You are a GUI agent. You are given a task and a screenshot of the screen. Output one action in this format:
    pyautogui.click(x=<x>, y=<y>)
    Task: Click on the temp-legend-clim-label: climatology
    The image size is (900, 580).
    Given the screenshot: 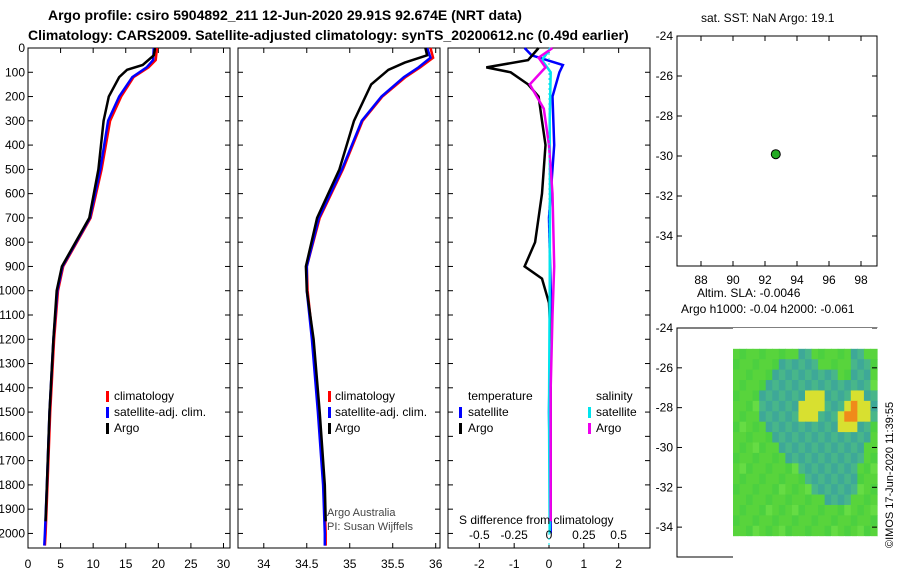 What is the action you would take?
    pyautogui.click(x=144, y=396)
    